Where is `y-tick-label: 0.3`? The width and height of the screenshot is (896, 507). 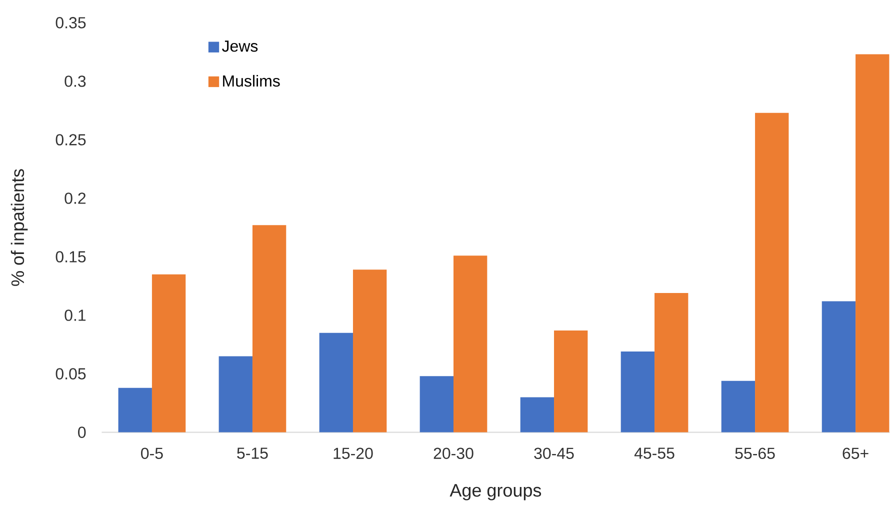
y-tick-label: 0.3 is located at coordinates (75, 81).